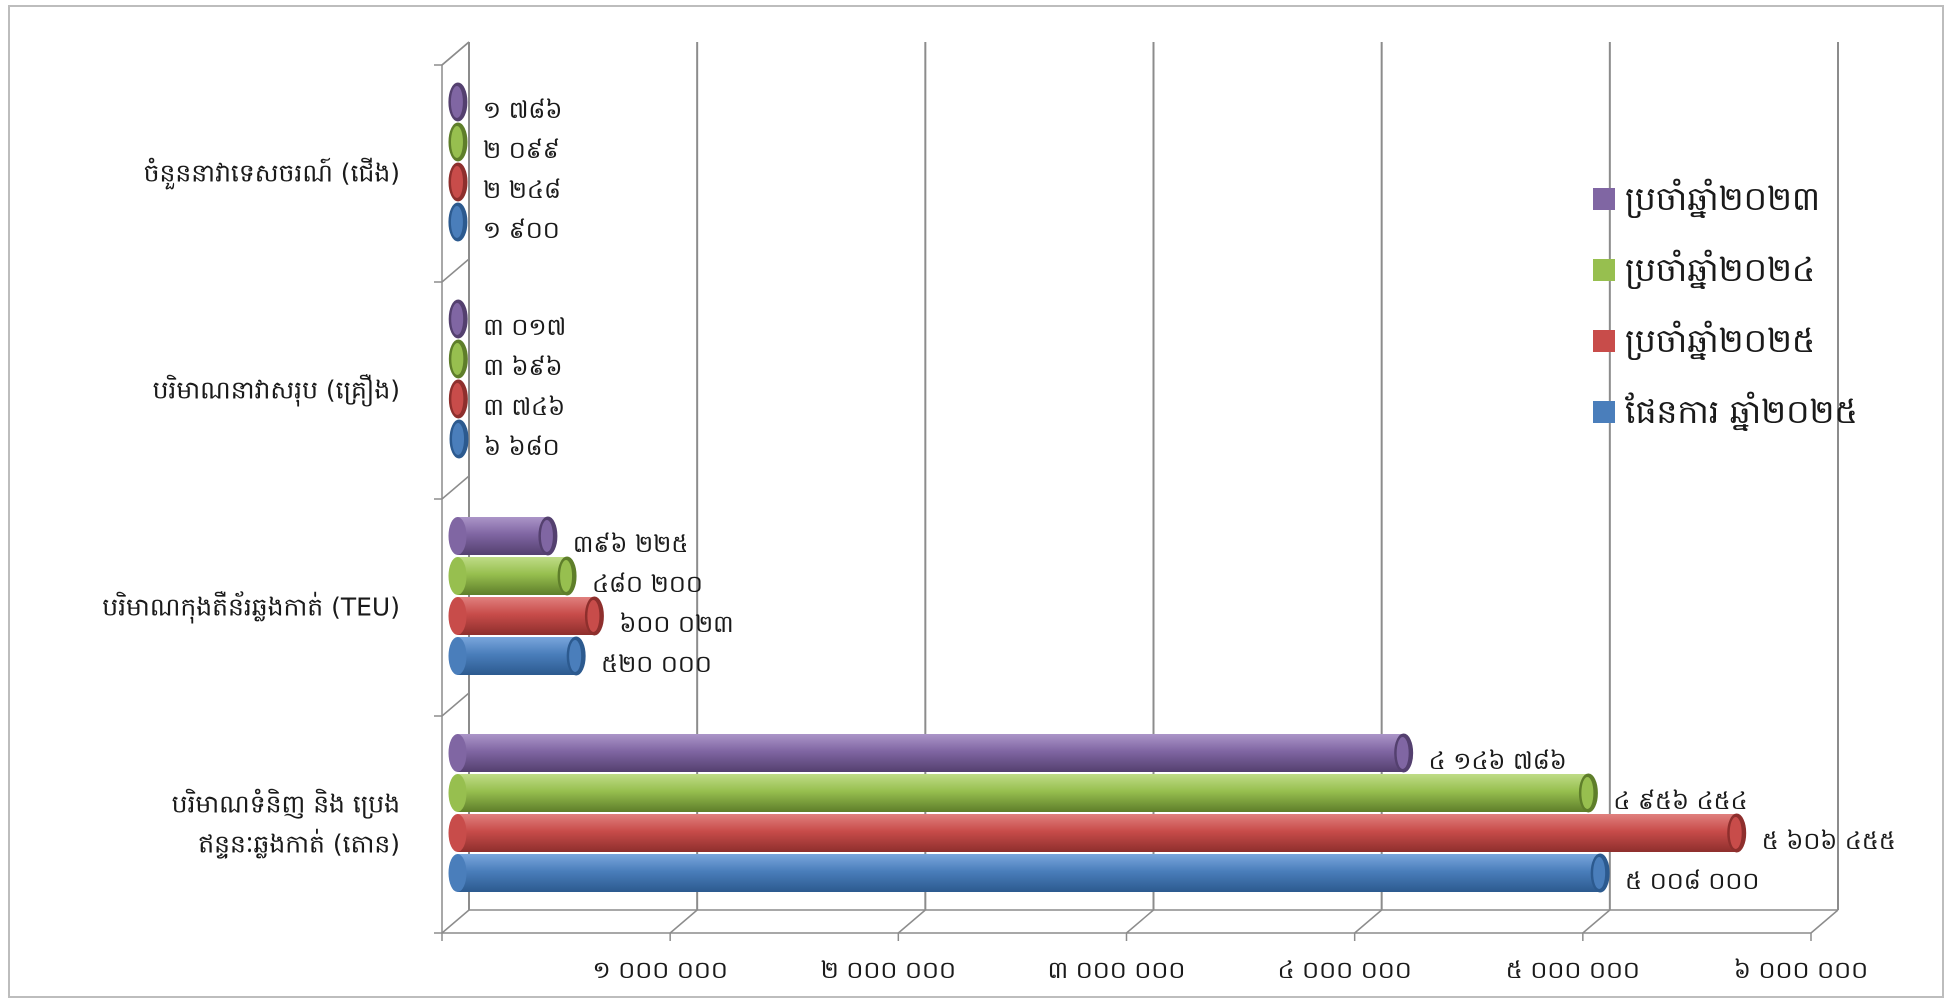 This screenshot has height=1003, width=1952. Describe the element at coordinates (522, 447) in the screenshot. I see `value-label: ៦ ៦៨០` at that location.